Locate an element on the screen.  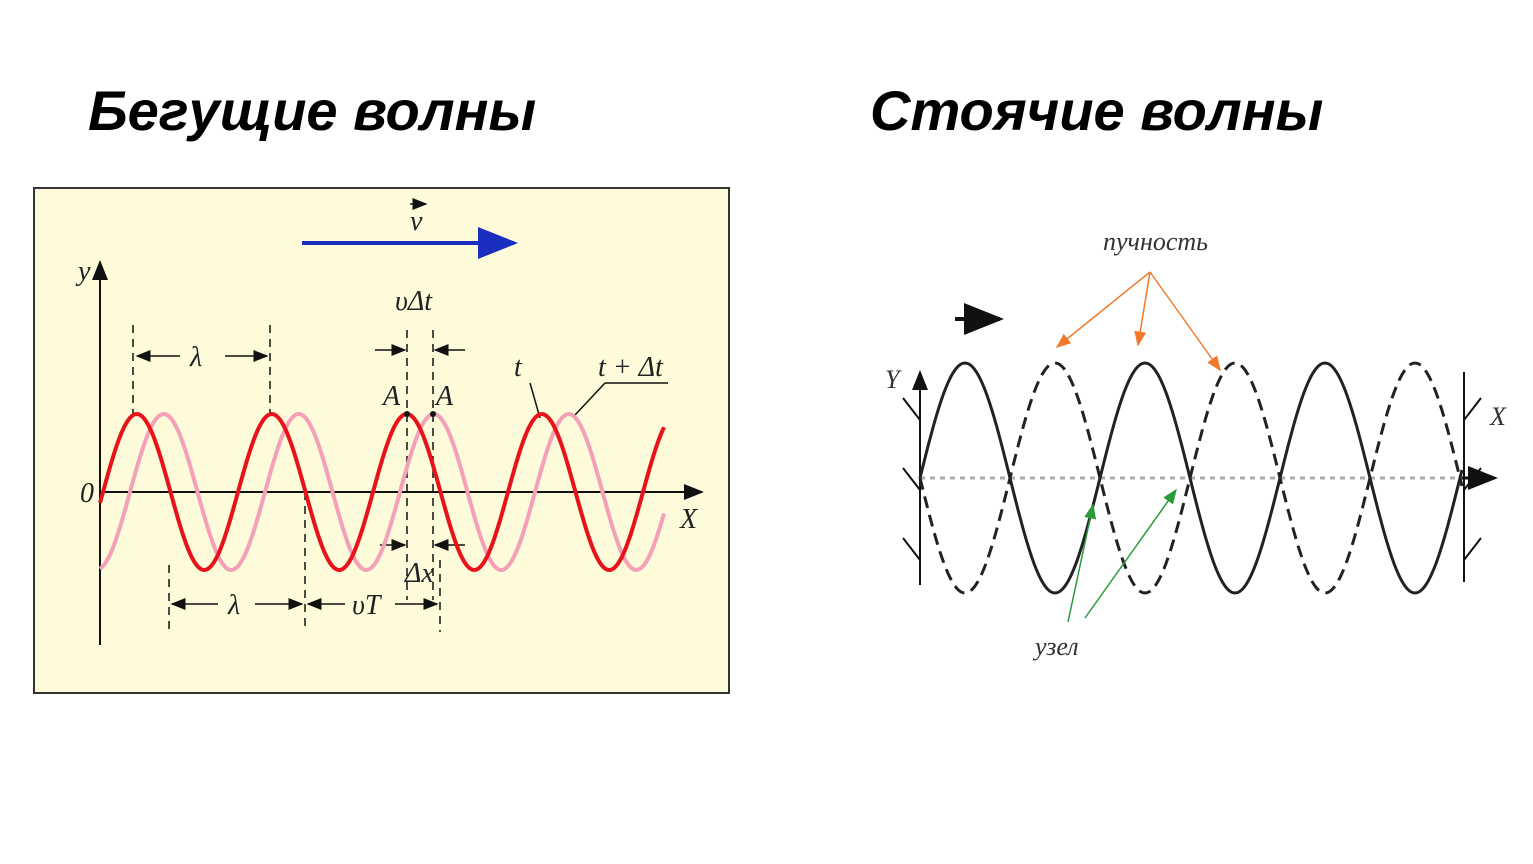
origin-label: 0 is located at coordinates (87, 493).